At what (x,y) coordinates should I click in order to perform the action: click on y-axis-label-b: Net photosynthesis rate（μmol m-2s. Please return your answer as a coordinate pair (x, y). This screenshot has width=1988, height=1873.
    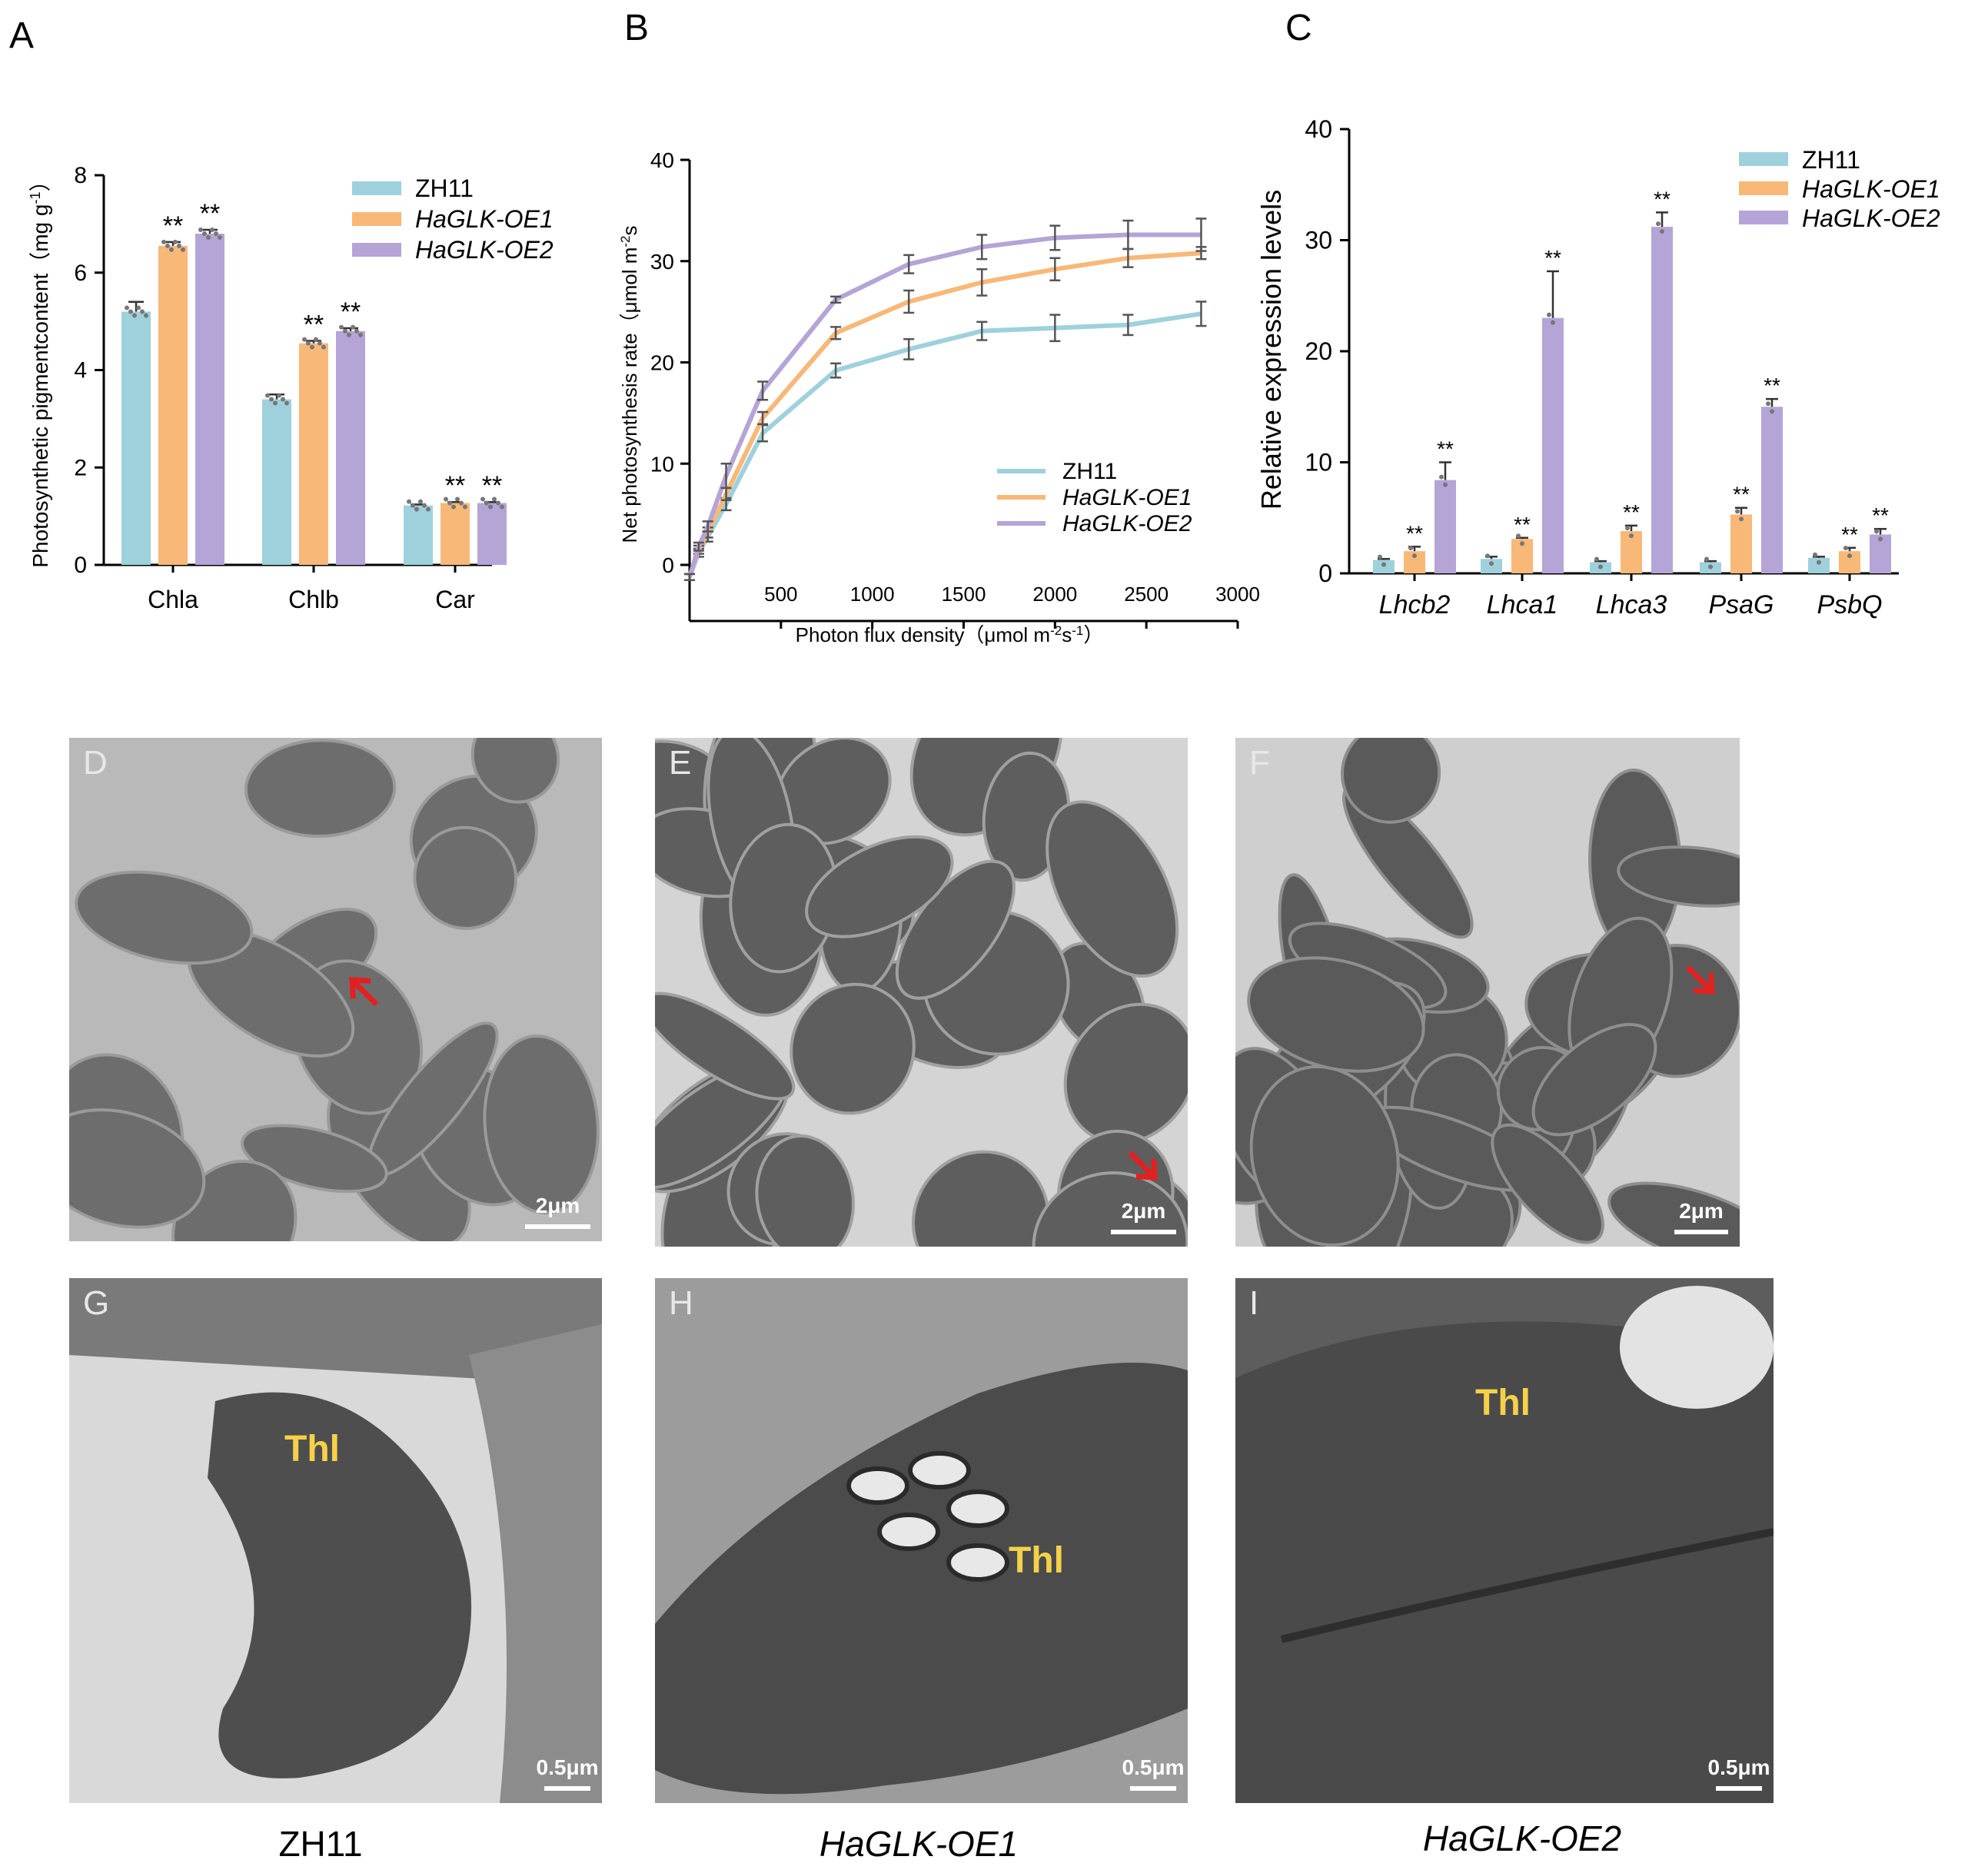
    Looking at the image, I should click on (630, 384).